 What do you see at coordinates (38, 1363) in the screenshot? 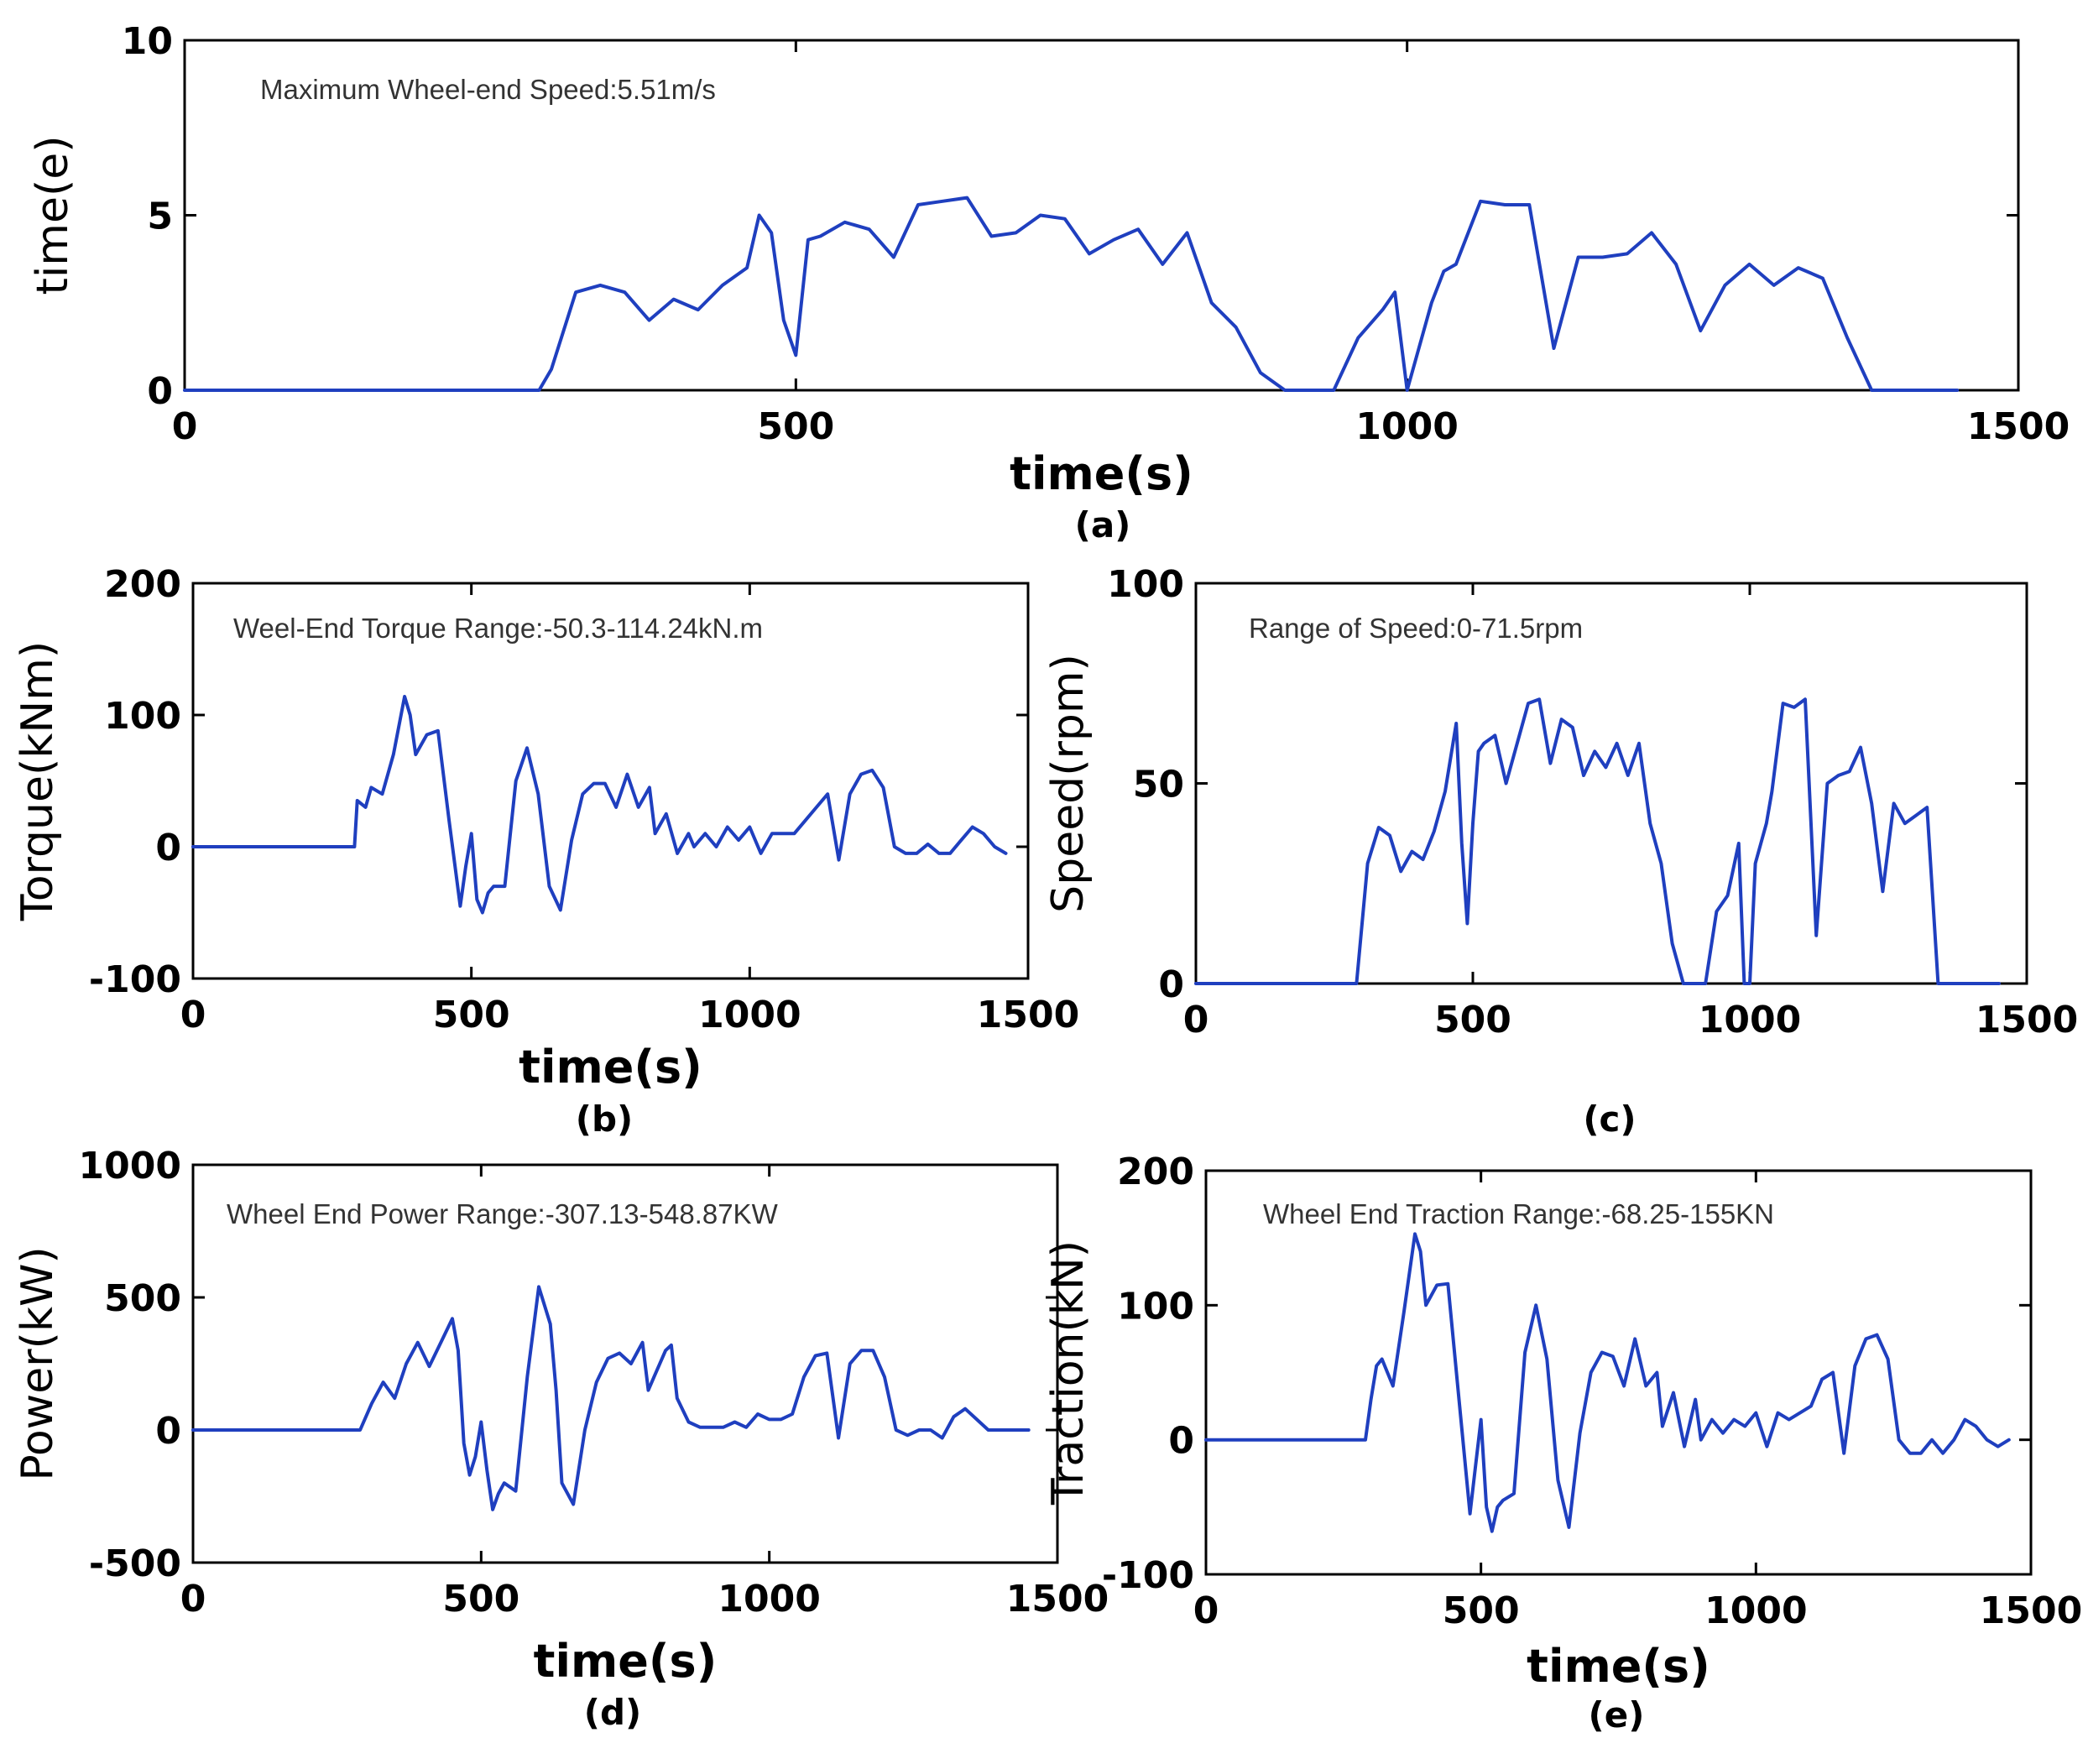
I see `y-axis-label: Power(kW)` at bounding box center [38, 1363].